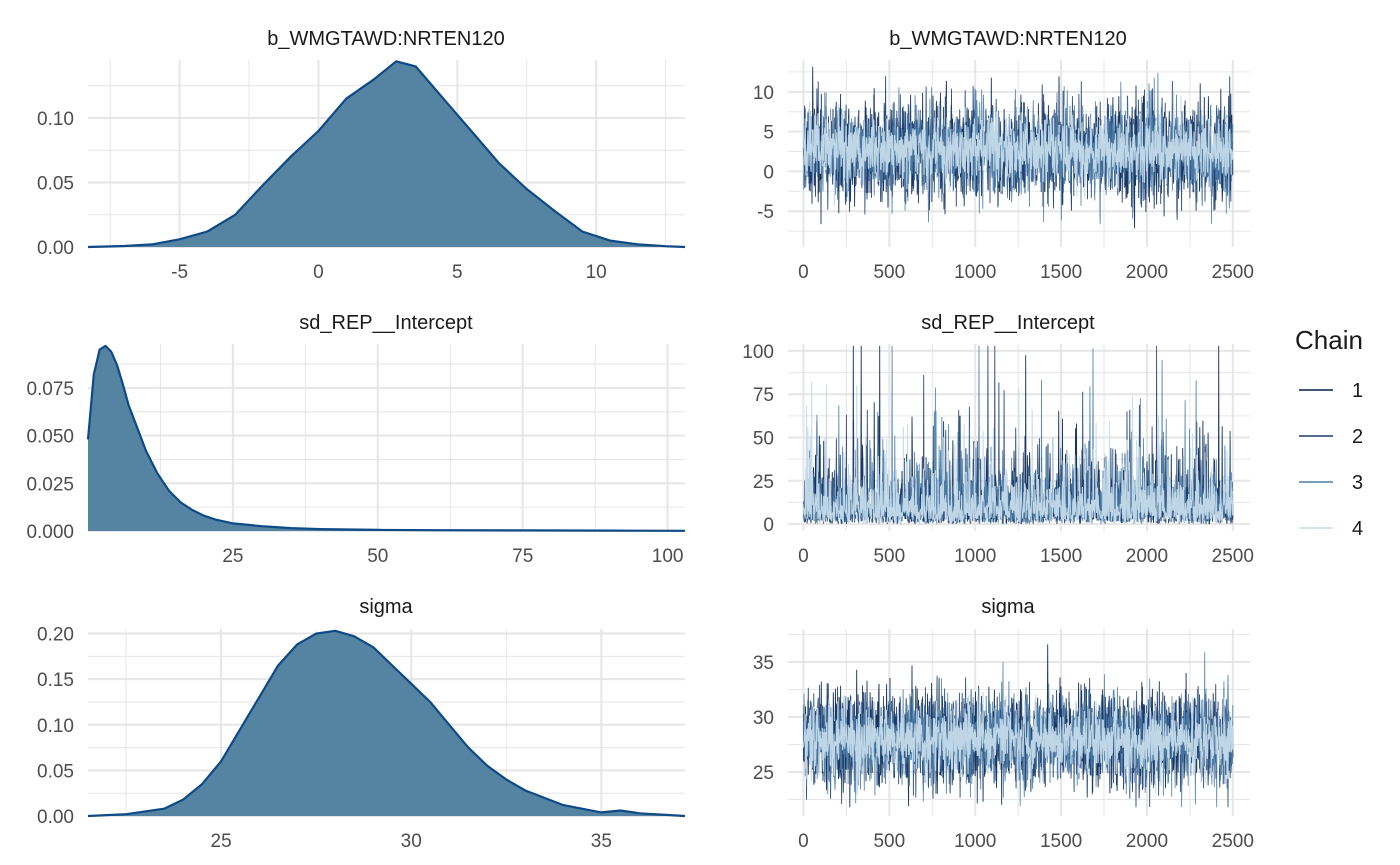 This screenshot has height=865, width=1400. What do you see at coordinates (179, 272) in the screenshot?
I see `x-tick-label: -5` at bounding box center [179, 272].